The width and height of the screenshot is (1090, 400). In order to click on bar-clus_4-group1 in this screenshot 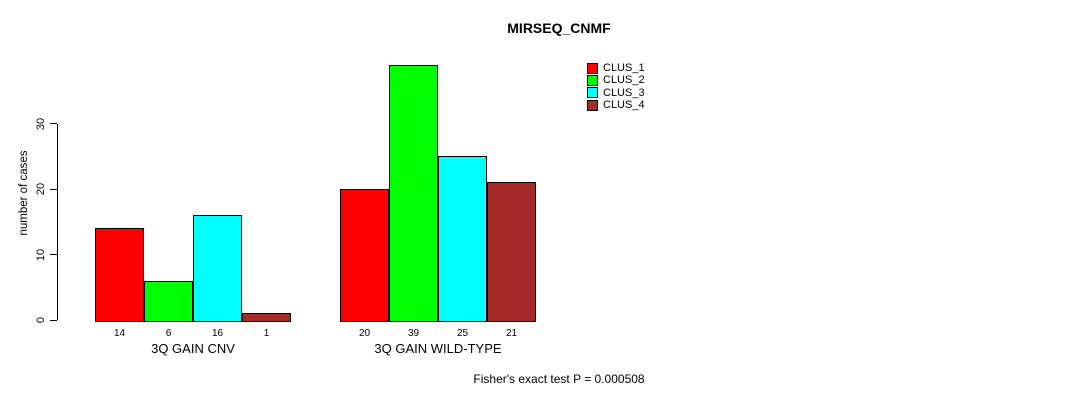, I will do `click(266, 317)`.